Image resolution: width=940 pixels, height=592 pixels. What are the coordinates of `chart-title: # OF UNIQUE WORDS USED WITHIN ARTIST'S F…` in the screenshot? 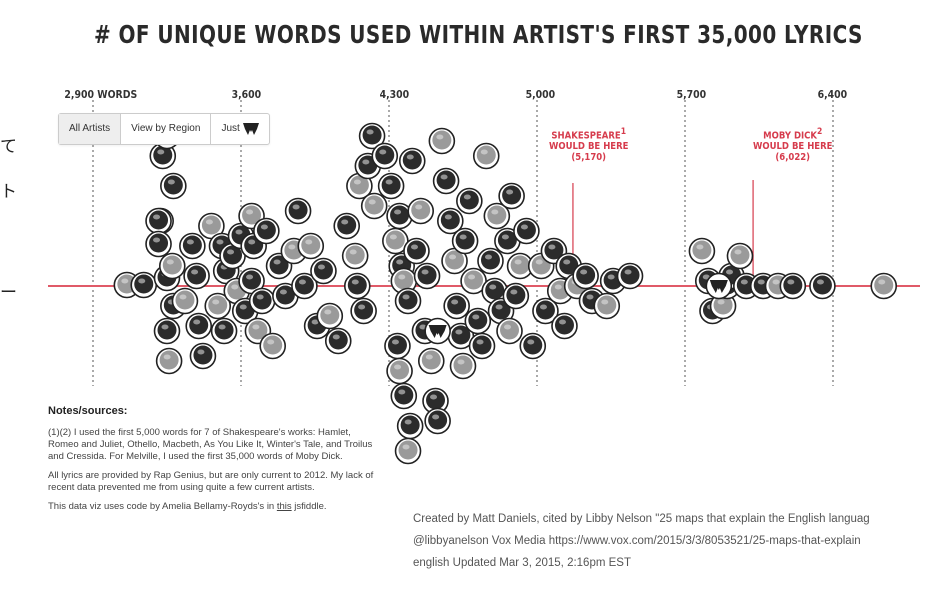 It's located at (478, 34).